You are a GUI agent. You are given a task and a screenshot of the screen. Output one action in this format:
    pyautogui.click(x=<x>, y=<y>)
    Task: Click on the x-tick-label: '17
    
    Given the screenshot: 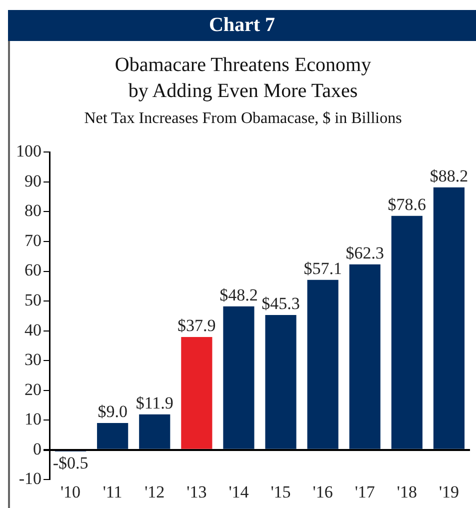 What is the action you would take?
    pyautogui.click(x=365, y=492)
    